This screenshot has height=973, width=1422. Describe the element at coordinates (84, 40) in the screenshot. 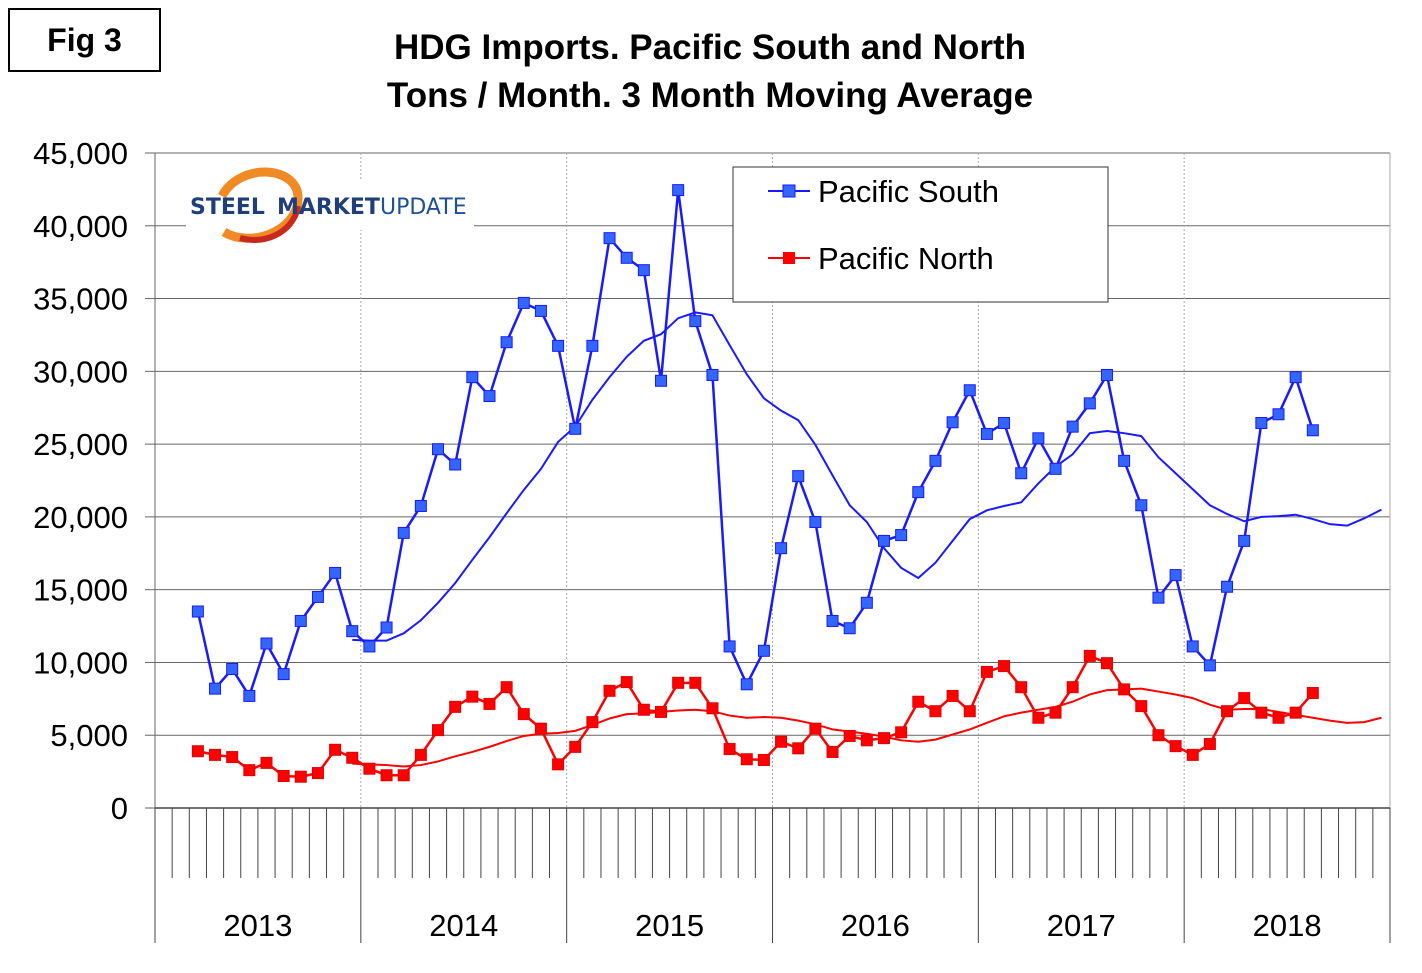

I see `figure-label: Fig 3` at that location.